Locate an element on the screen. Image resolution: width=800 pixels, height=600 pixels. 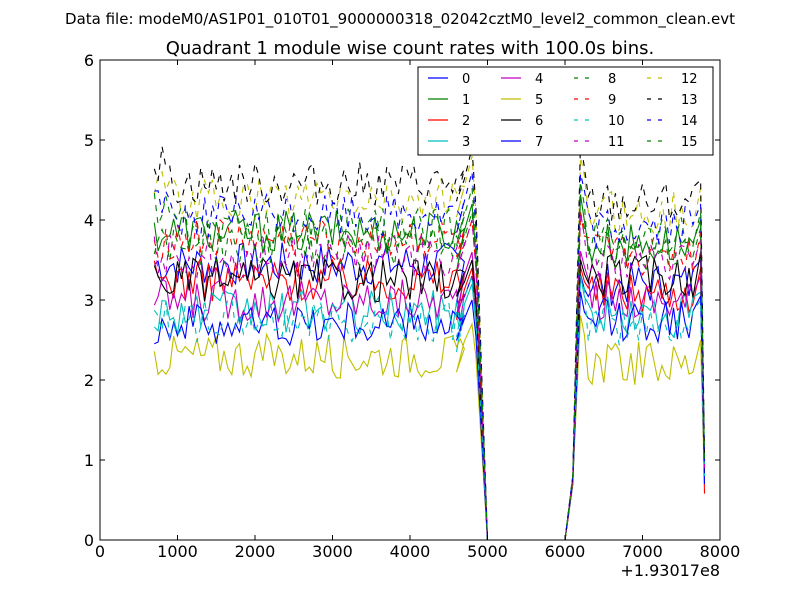
x-tick-label: 2000 is located at coordinates (255, 551).